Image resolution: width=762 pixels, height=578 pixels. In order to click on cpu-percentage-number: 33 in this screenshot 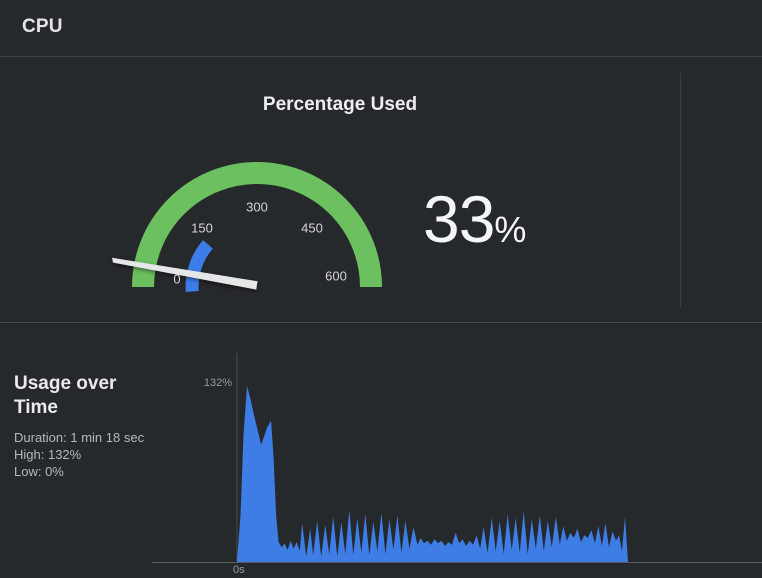, I will do `click(459, 219)`.